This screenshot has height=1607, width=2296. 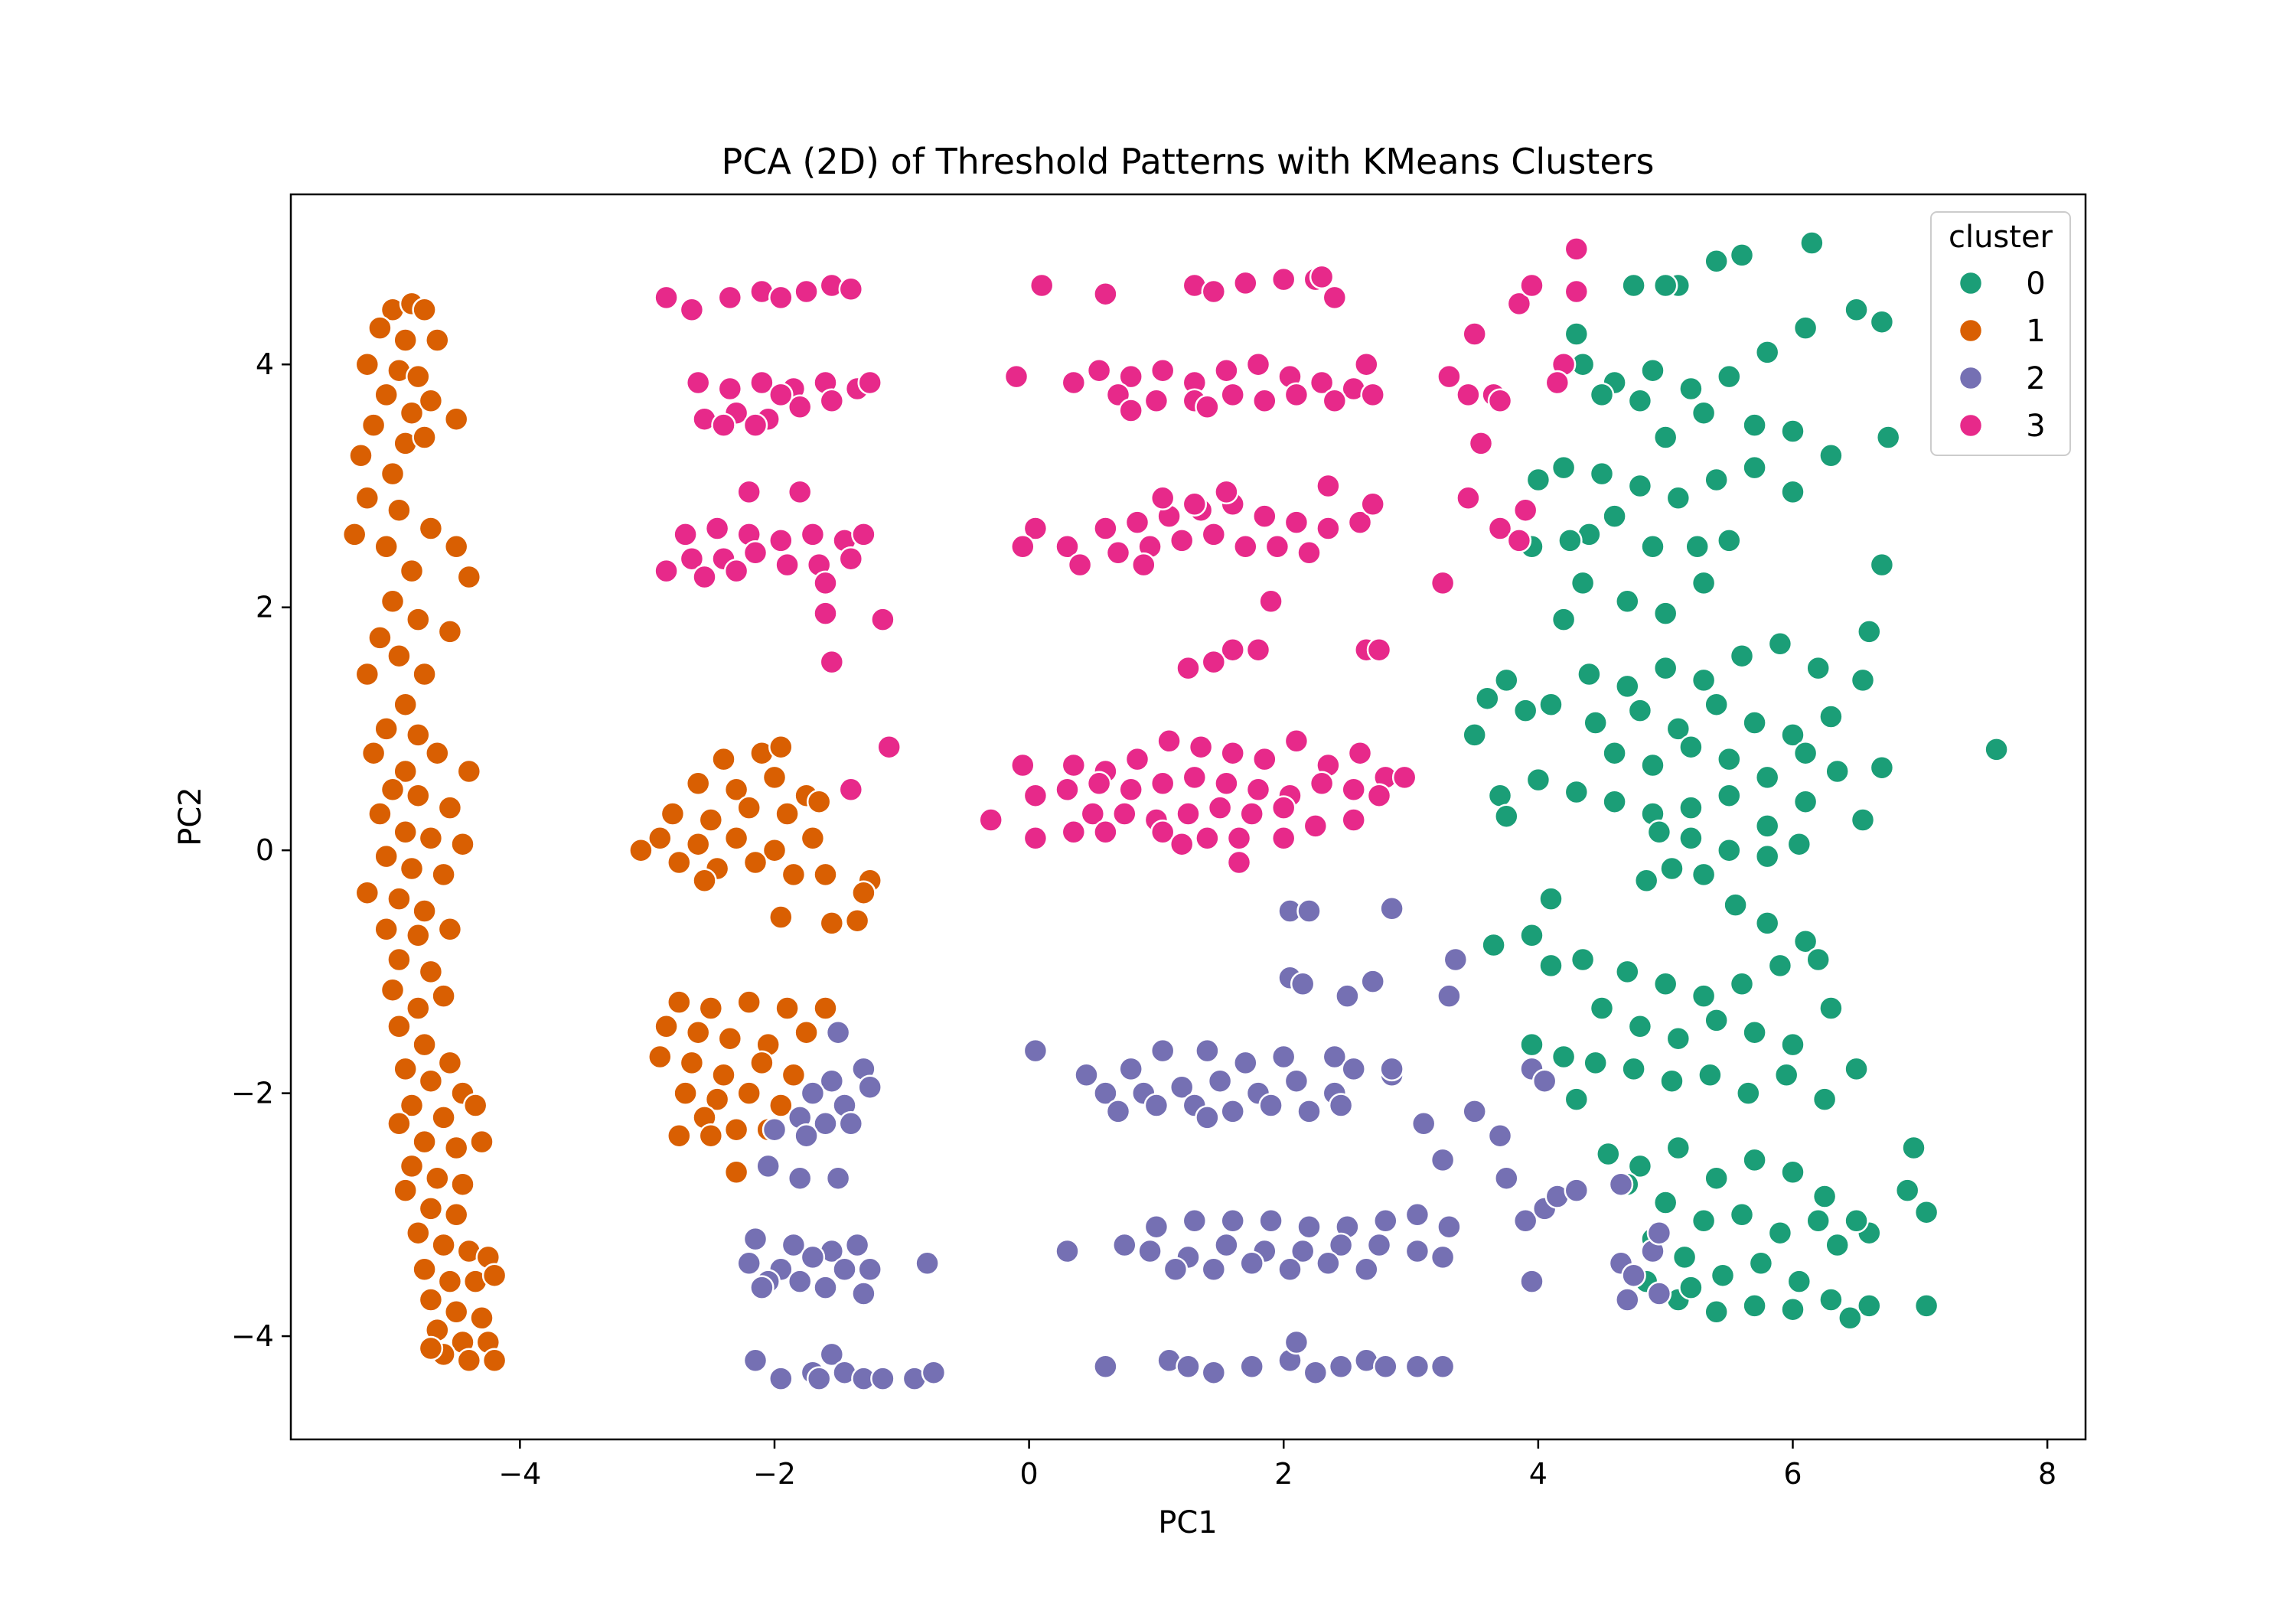 What do you see at coordinates (2035, 378) in the screenshot?
I see `legend-label-2: 2` at bounding box center [2035, 378].